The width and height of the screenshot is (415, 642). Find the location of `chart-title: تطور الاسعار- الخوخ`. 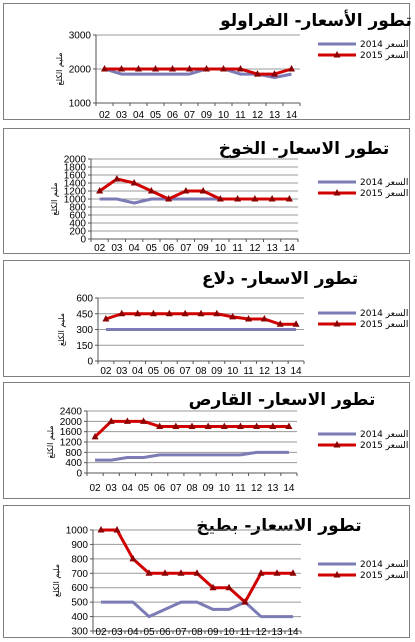

chart-title: تطور الاسعار- الخوخ is located at coordinates (304, 149).